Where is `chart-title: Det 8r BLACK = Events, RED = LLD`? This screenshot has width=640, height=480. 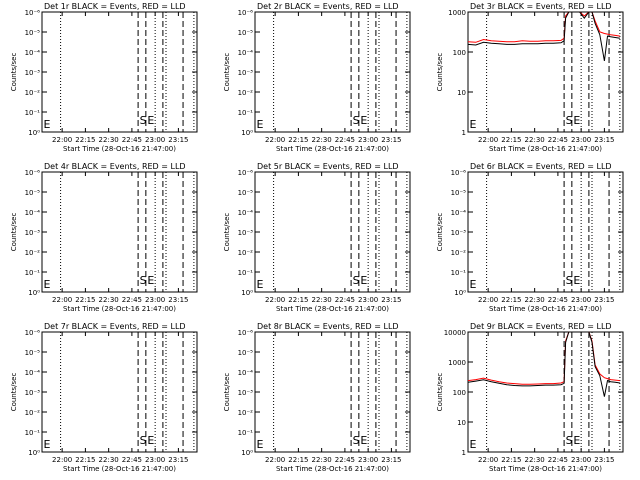 chart-title: Det 8r BLACK = Events, RED = LLD is located at coordinates (328, 326).